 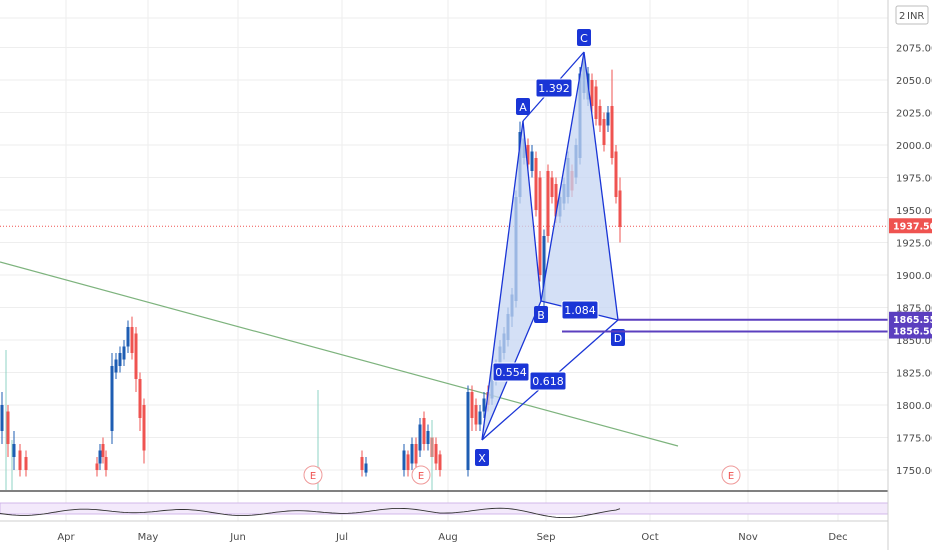 I want to click on price-tick-label: 2050.00, so click(x=914, y=81).